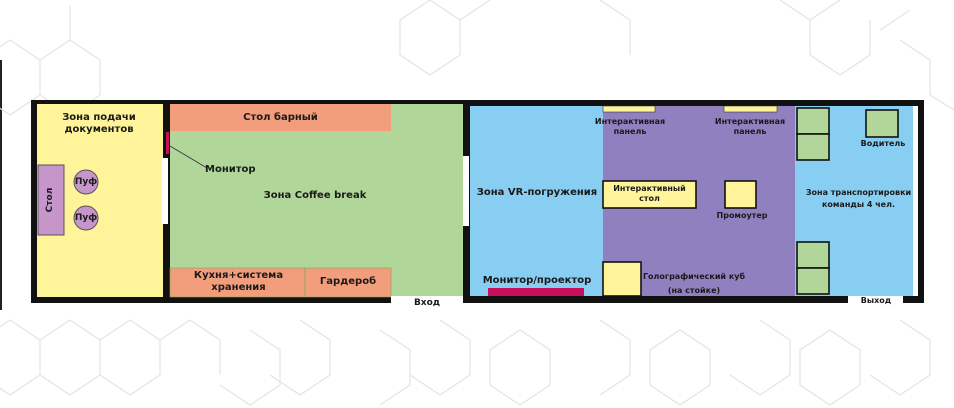  I want to click on documents-zone-label: Зона подачи документов, so click(99, 123).